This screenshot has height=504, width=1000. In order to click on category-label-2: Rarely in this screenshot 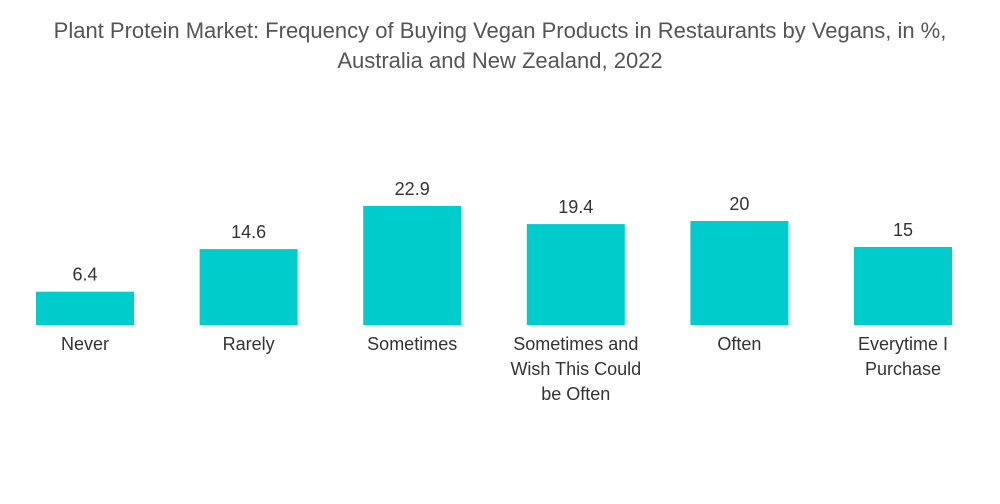, I will do `click(248, 344)`.